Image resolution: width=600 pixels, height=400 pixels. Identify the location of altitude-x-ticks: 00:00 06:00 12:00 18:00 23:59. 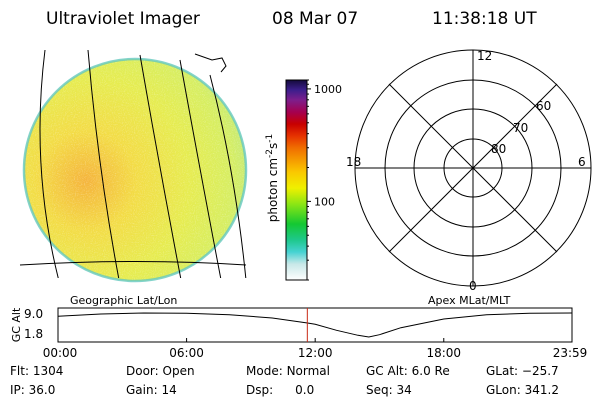
(315, 349).